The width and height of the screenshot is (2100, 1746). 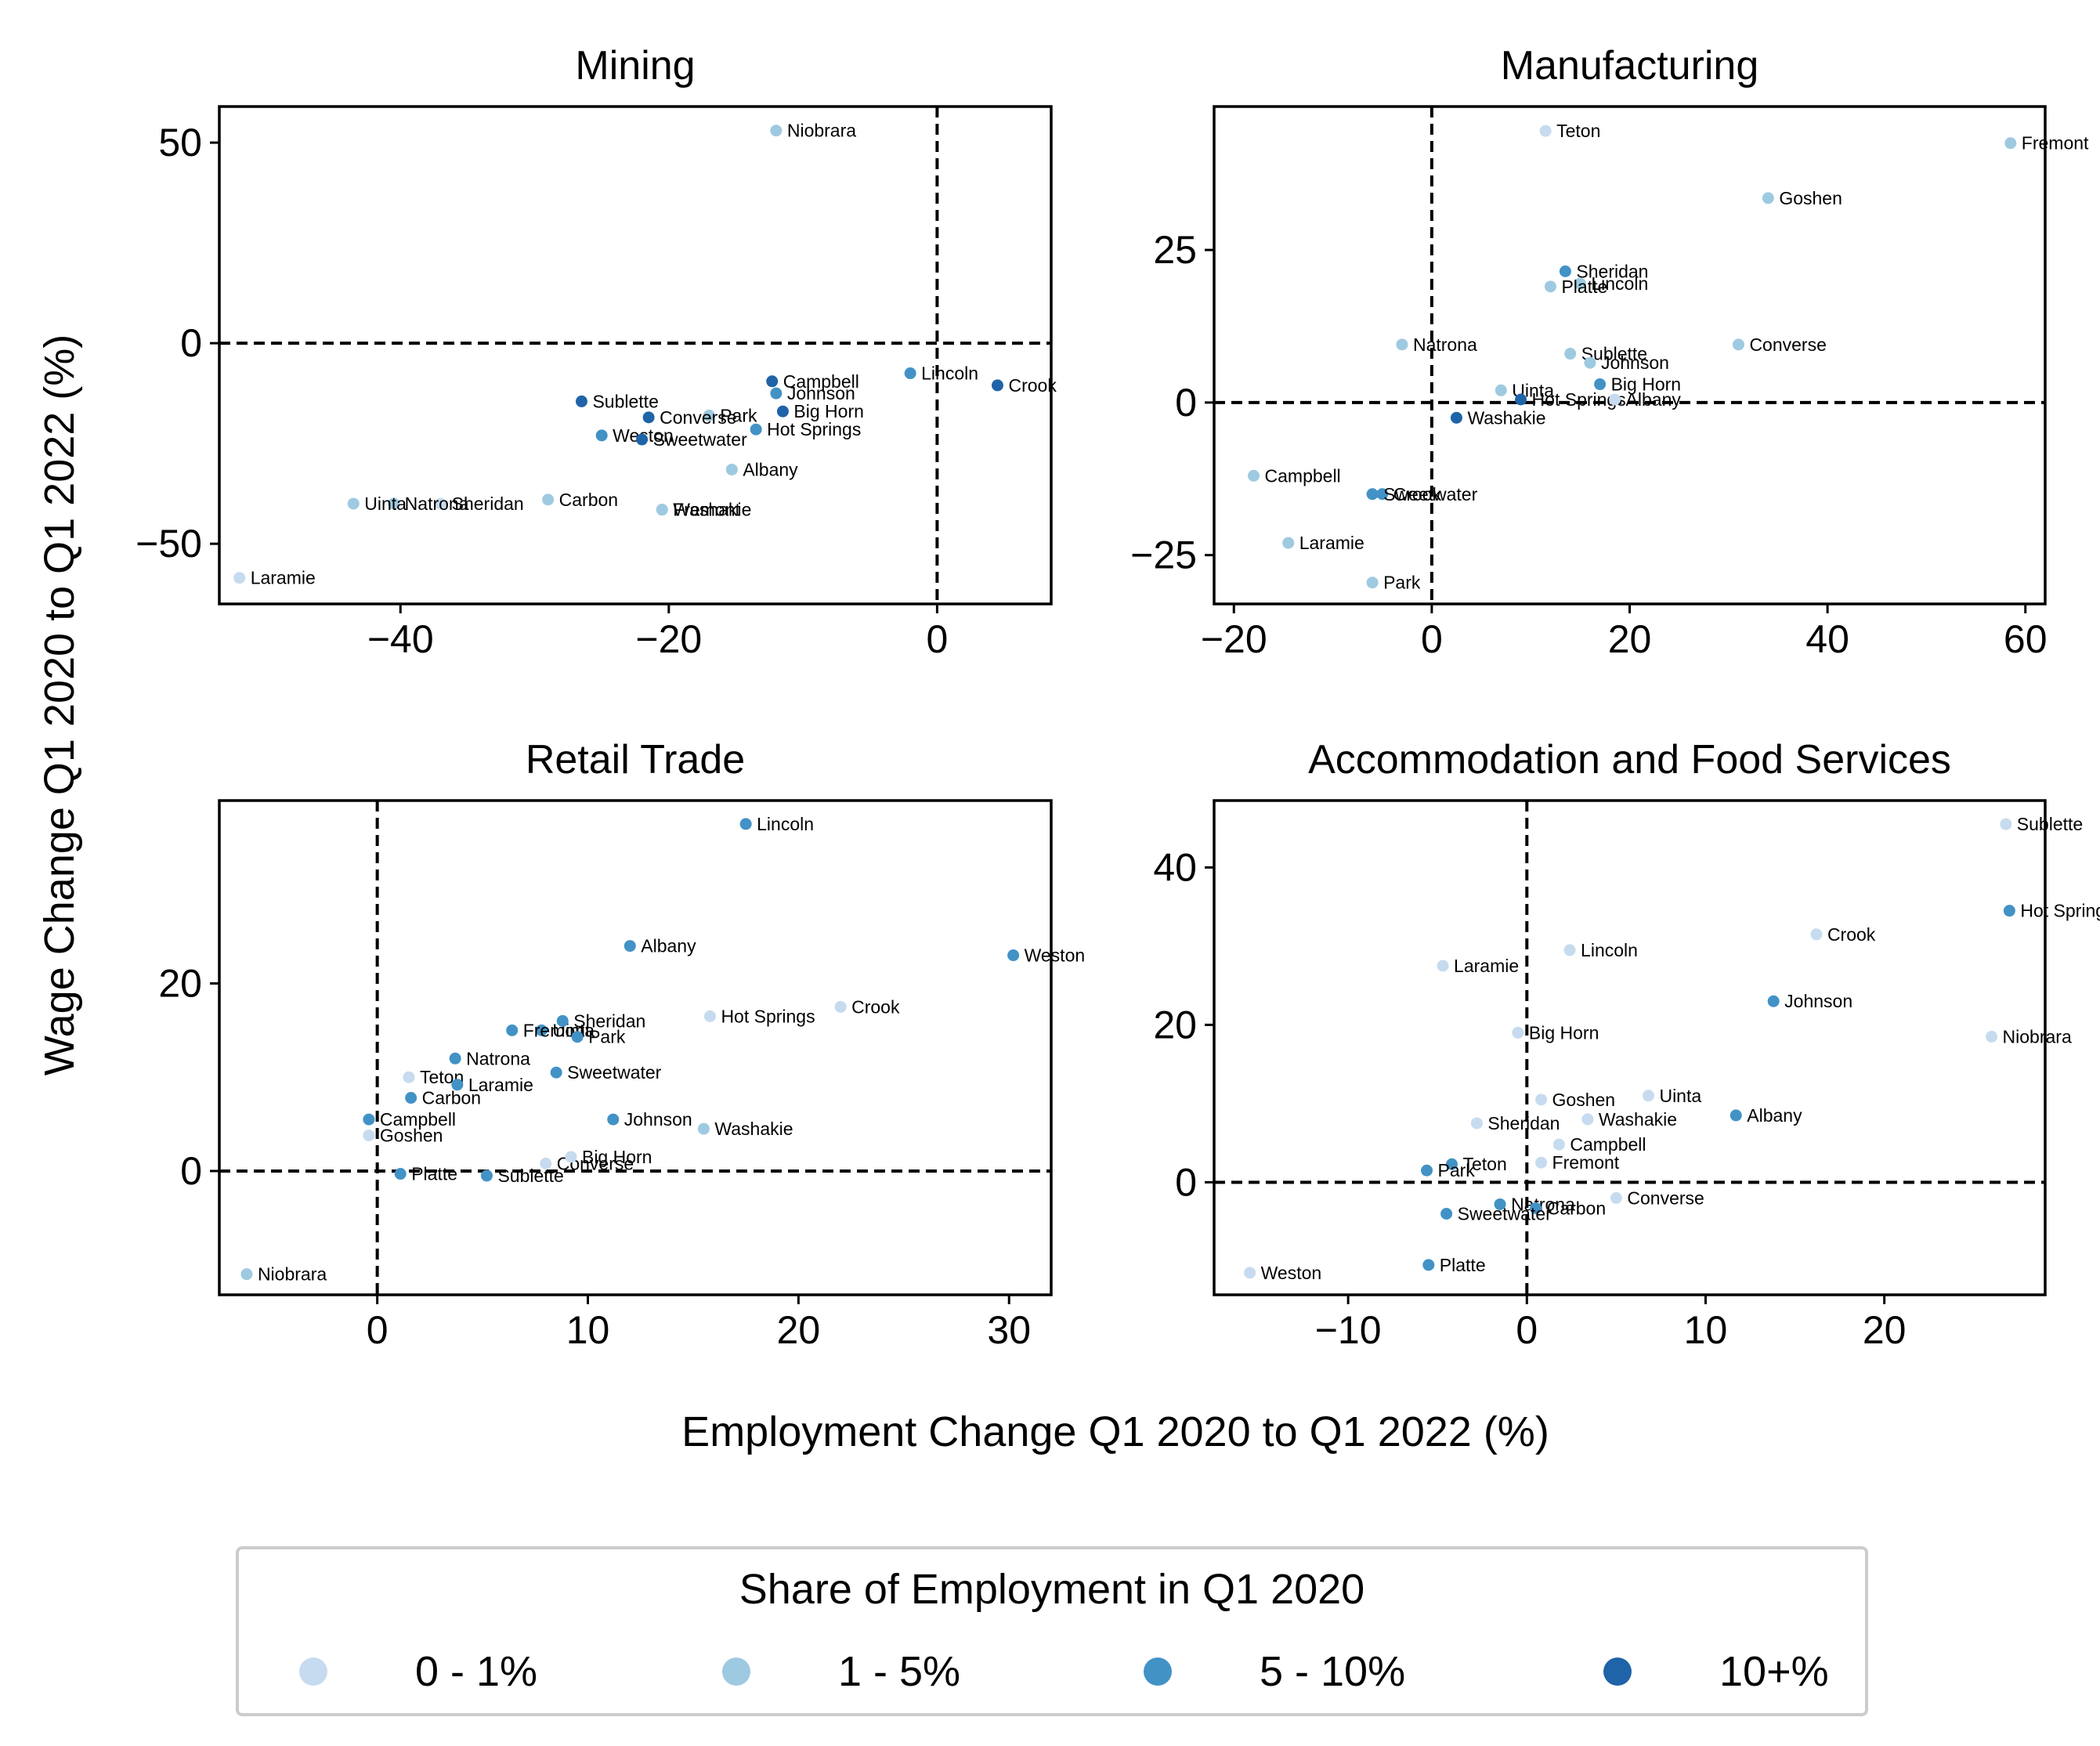 I want to click on x-tick-label: −20, so click(x=1234, y=639).